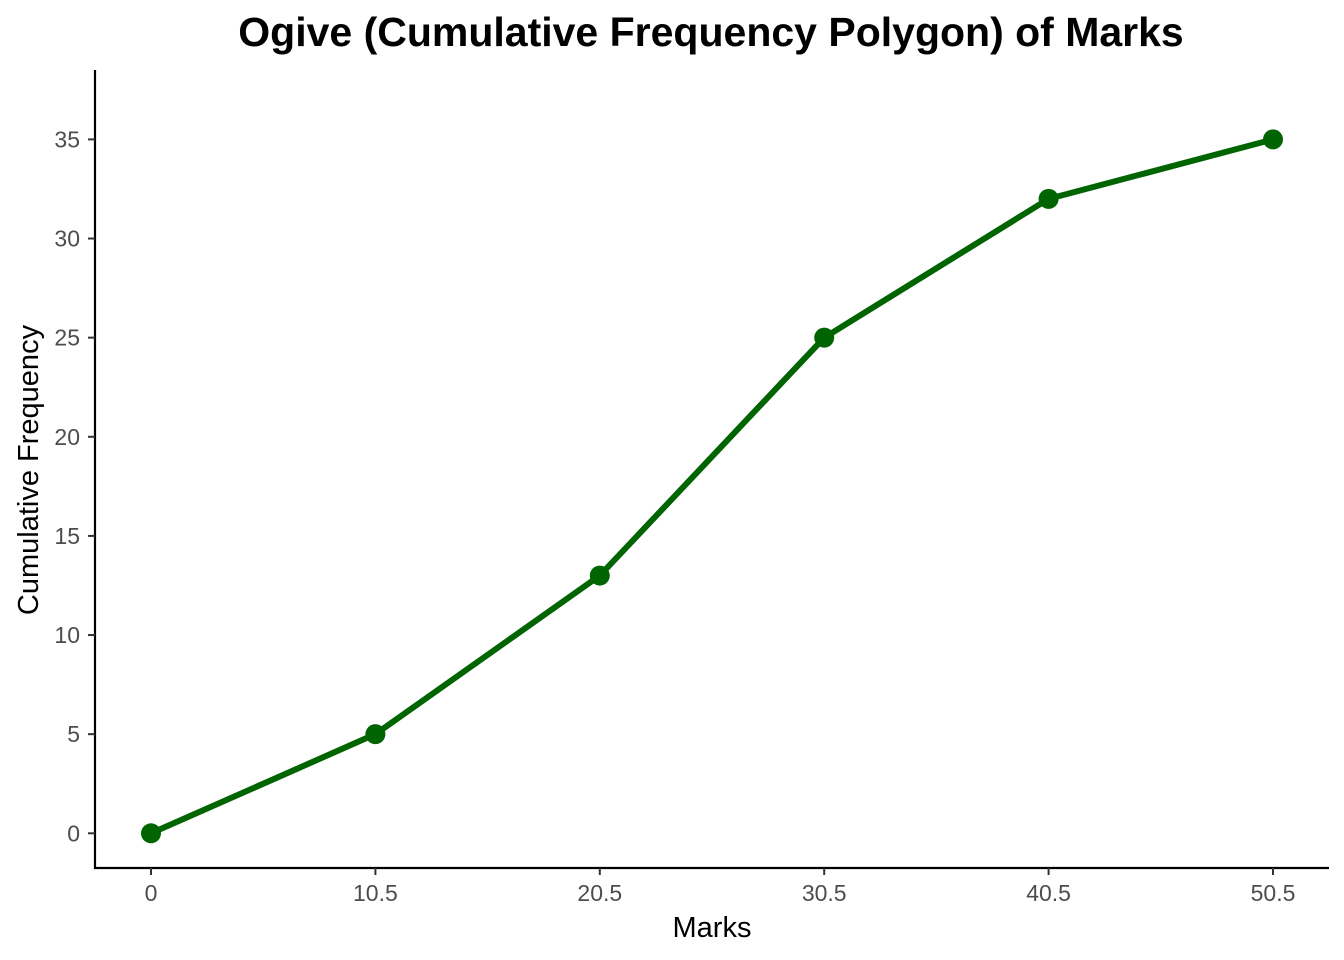 The width and height of the screenshot is (1344, 960). Describe the element at coordinates (67, 635) in the screenshot. I see `y-tick-label: 10` at that location.